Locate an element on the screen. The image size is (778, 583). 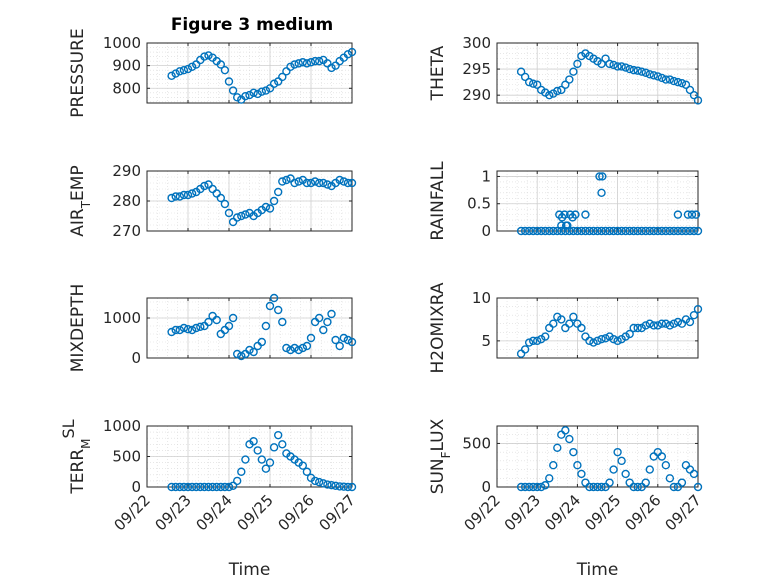
subplot-pressure: 800 900 1000 PRESSURE is located at coordinates (212, 73).